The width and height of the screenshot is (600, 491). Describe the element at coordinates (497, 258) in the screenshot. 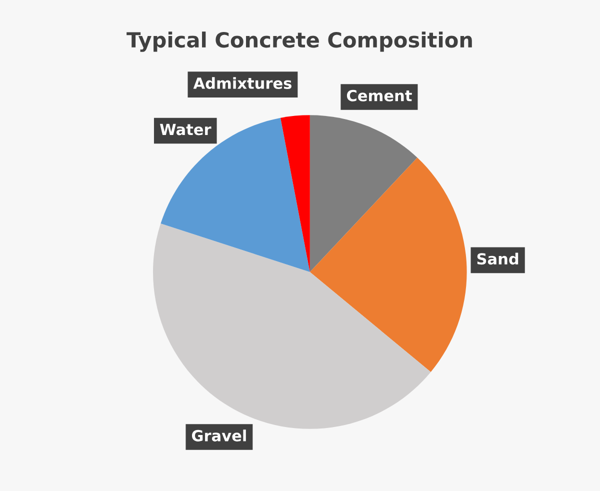

I see `slice-label: Sand` at that location.